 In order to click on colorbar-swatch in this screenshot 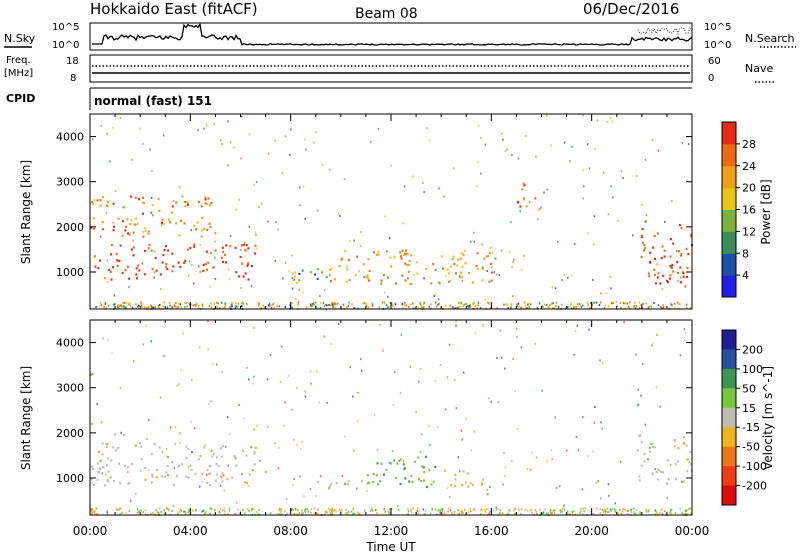, I will do `click(729, 378)`.